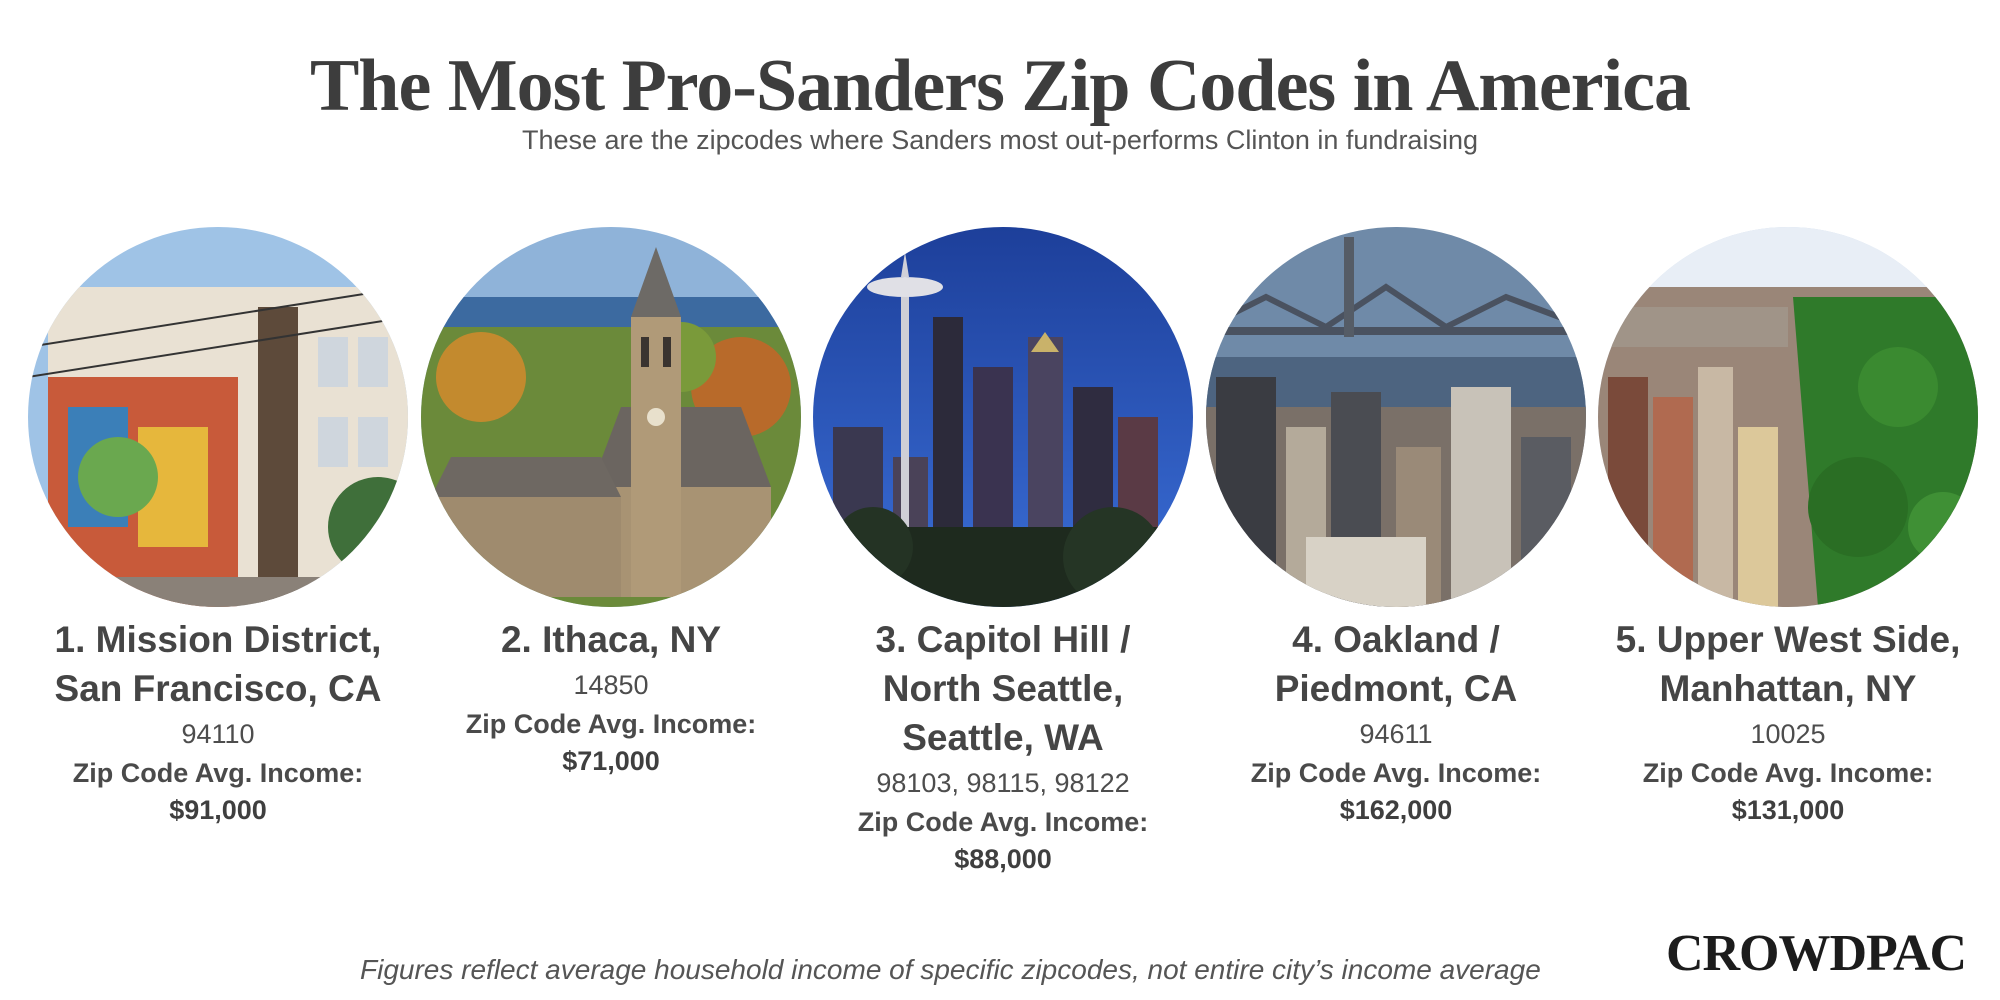 This screenshot has height=1000, width=2000. What do you see at coordinates (1003, 859) in the screenshot?
I see `income-value: $88,000` at bounding box center [1003, 859].